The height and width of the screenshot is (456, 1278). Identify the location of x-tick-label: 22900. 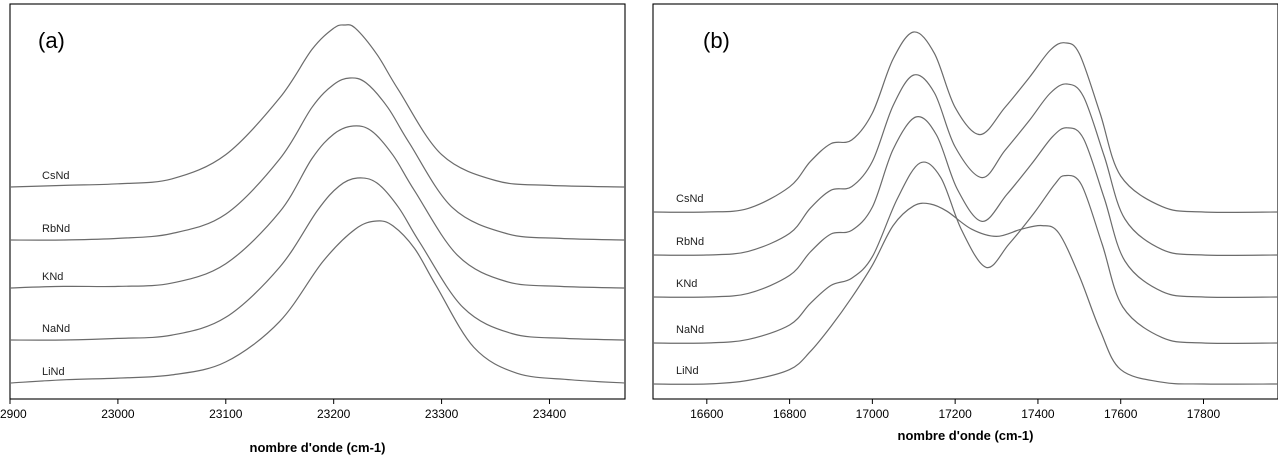
(13, 414).